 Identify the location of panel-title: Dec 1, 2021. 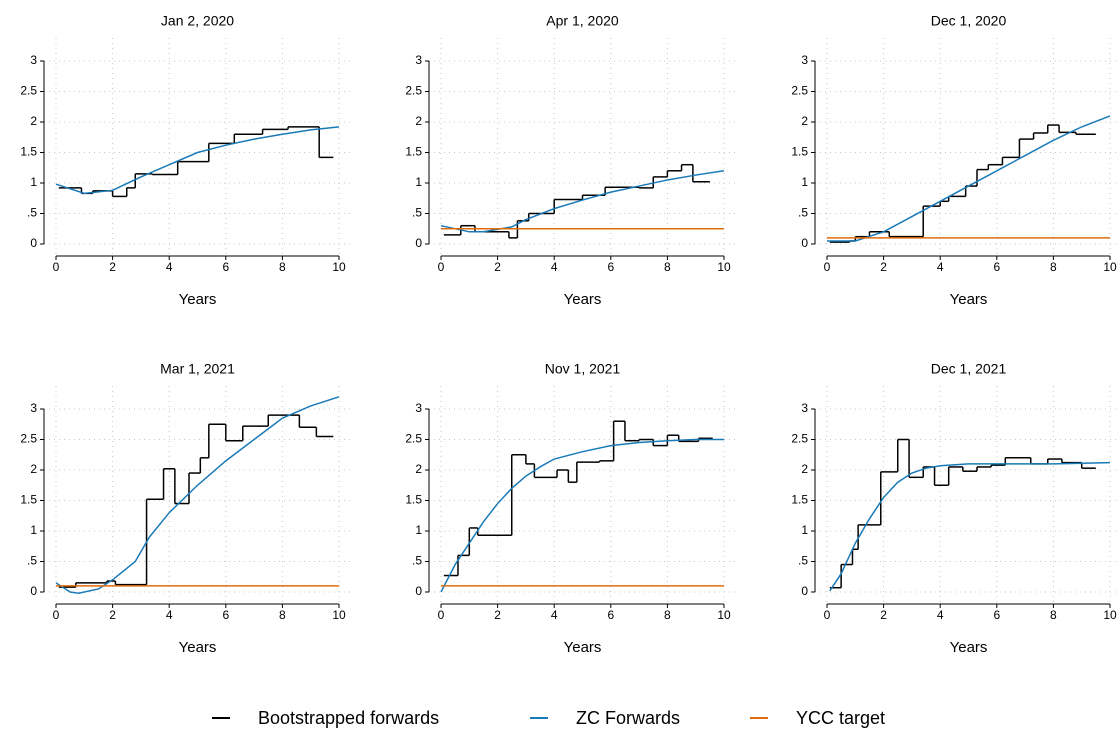
(969, 369).